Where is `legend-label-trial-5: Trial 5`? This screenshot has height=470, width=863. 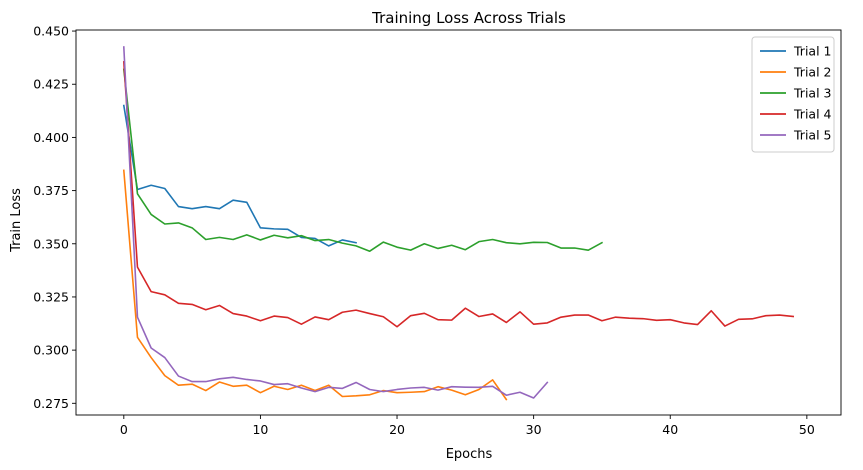
legend-label-trial-5: Trial 5 is located at coordinates (812, 135).